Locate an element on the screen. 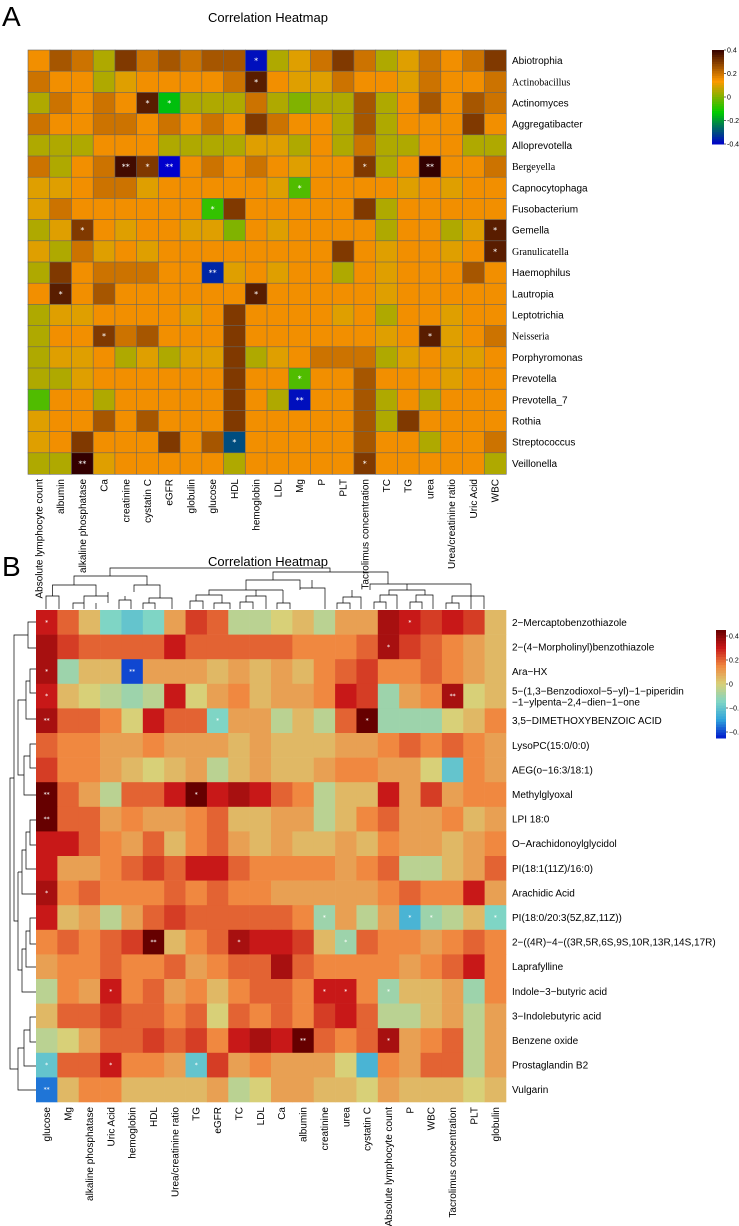  column-dendrogram is located at coordinates (265, 588).